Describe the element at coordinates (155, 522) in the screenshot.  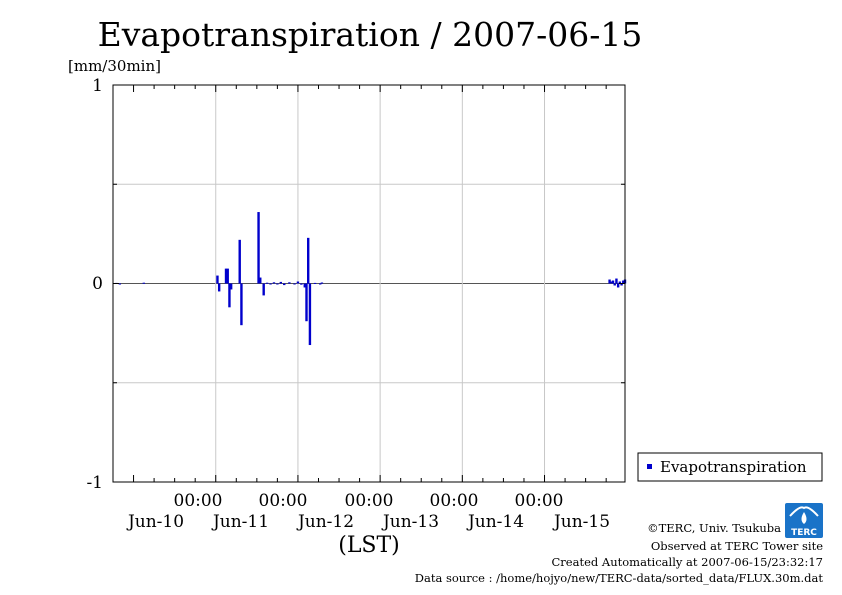
I see `x-tick-date-label: Jun-10` at that location.